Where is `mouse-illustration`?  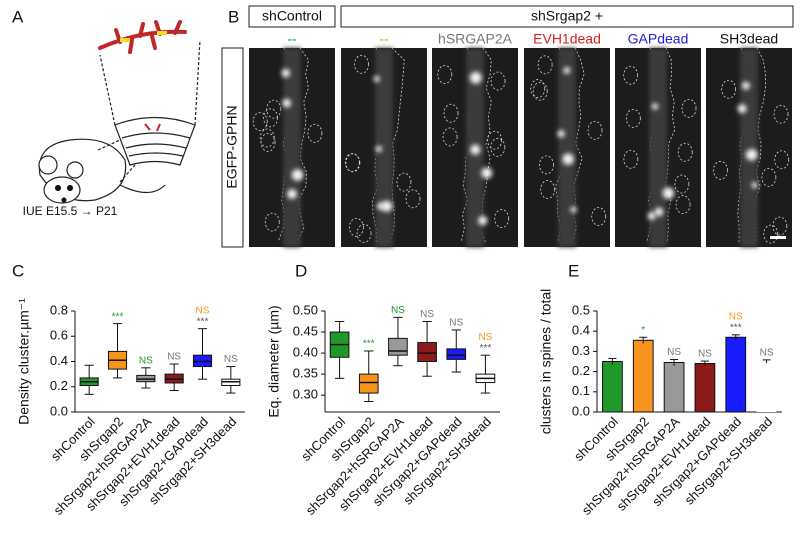 mouse-illustration is located at coordinates (119, 112).